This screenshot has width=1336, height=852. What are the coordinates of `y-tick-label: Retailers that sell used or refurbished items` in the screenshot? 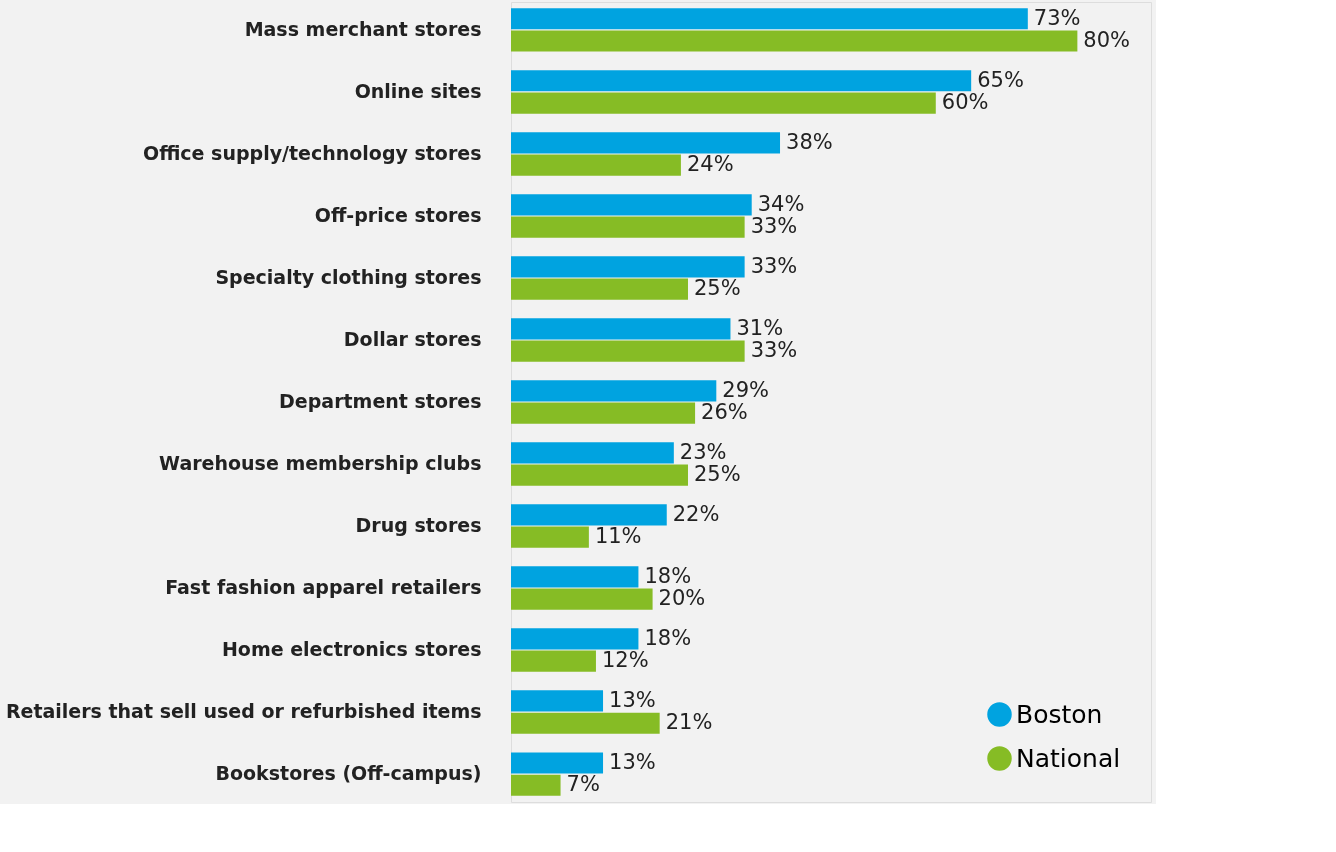 It's located at (243, 711).